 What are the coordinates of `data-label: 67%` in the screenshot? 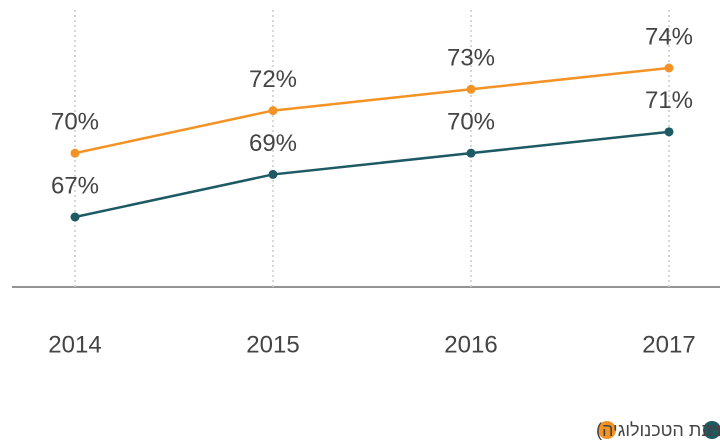 It's located at (75, 185).